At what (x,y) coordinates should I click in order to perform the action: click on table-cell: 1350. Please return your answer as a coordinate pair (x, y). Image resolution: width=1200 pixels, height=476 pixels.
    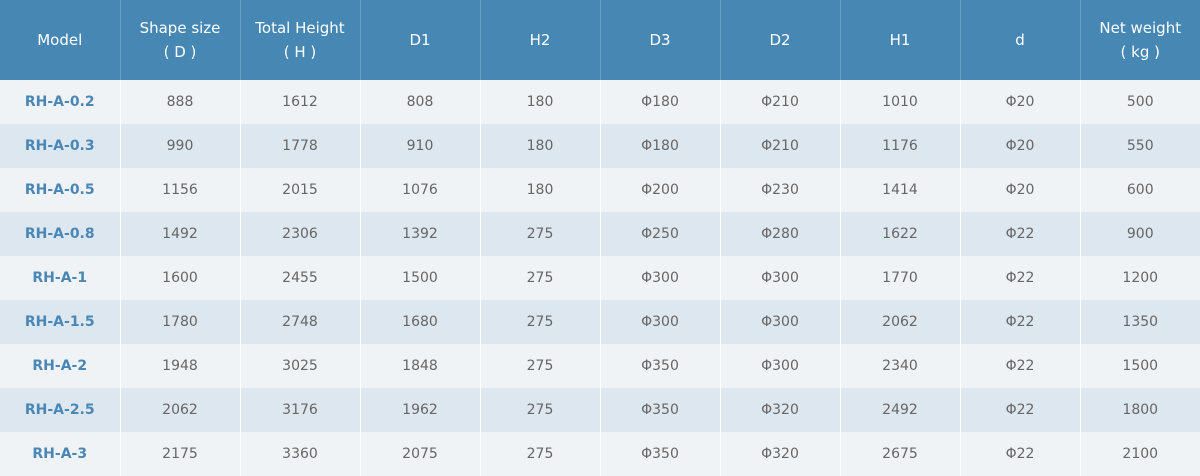
    Looking at the image, I should click on (1140, 322).